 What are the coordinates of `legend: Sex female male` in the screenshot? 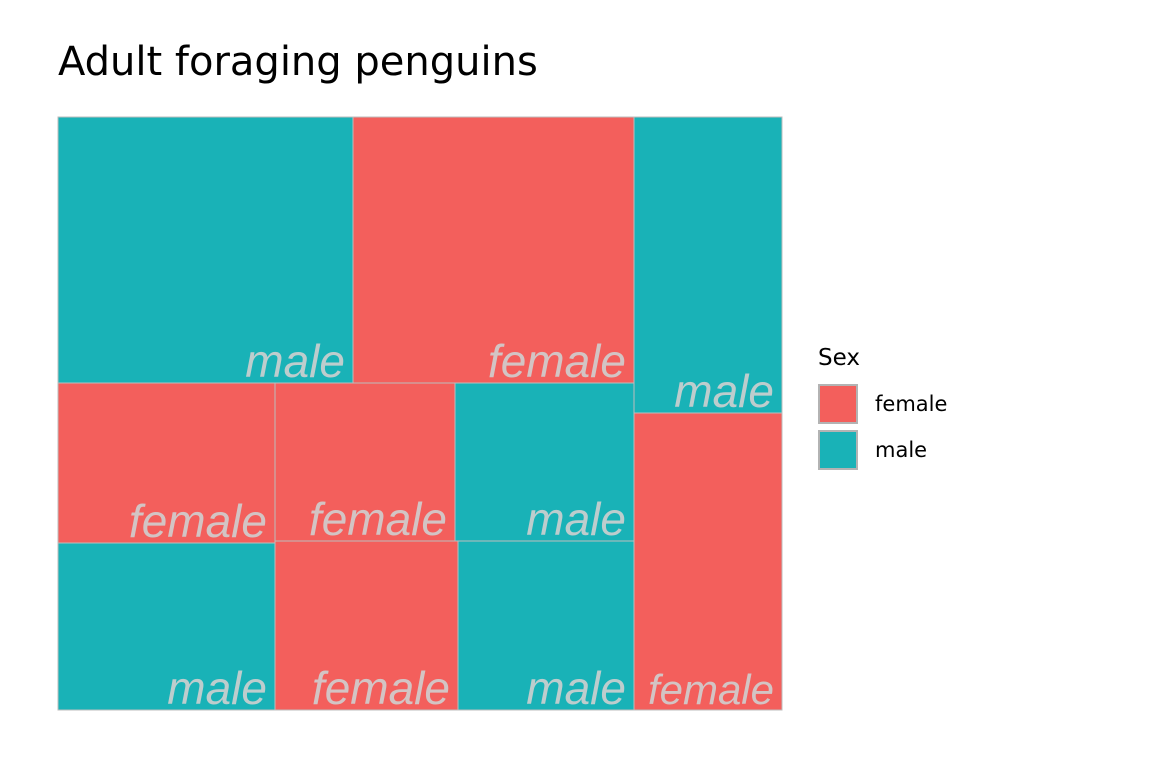 It's located at (882, 409).